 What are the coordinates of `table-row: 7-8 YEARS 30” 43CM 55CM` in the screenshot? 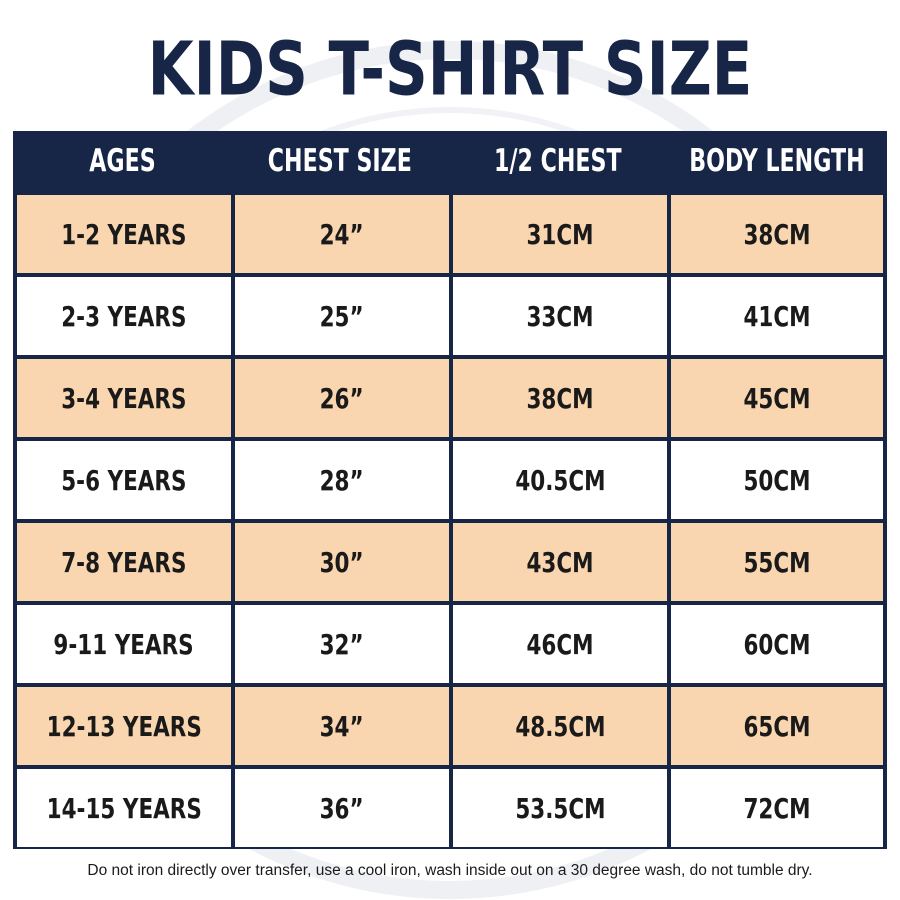 It's located at (450, 562).